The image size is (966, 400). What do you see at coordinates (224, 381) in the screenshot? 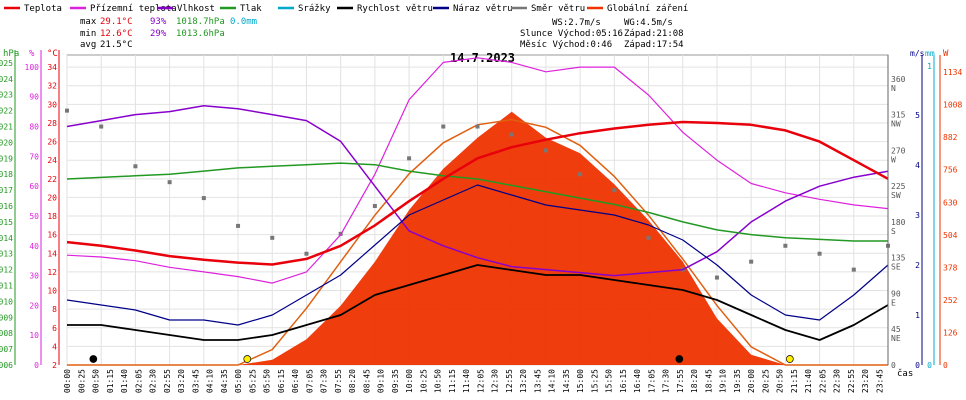
I see `x-tick-11: 04:35` at bounding box center [224, 381].